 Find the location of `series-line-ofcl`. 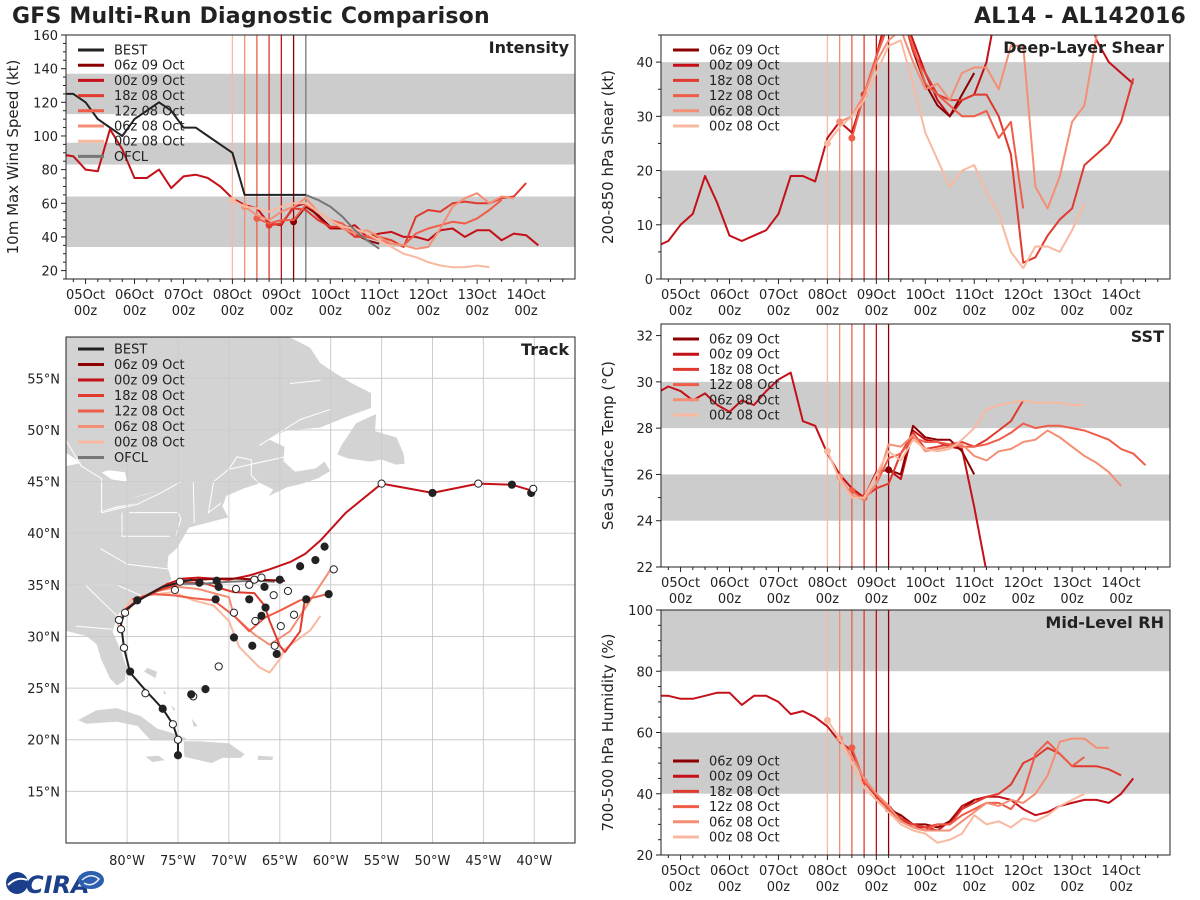

series-line-ofcl is located at coordinates (342, 221).